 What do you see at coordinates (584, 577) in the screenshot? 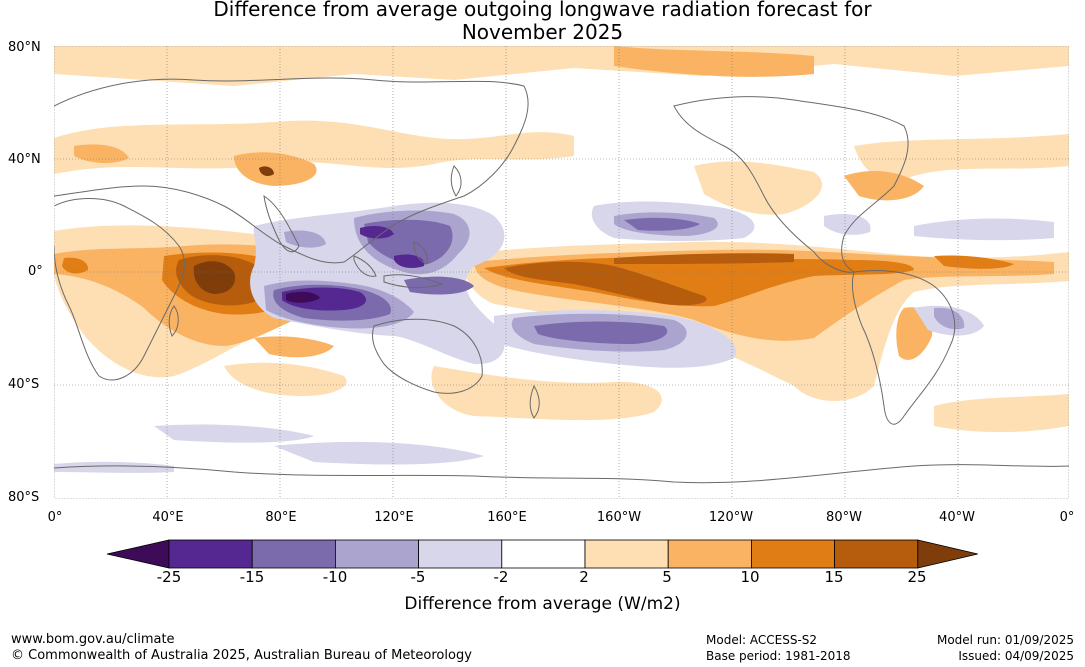
I see `colorbar-tick: 2` at bounding box center [584, 577].